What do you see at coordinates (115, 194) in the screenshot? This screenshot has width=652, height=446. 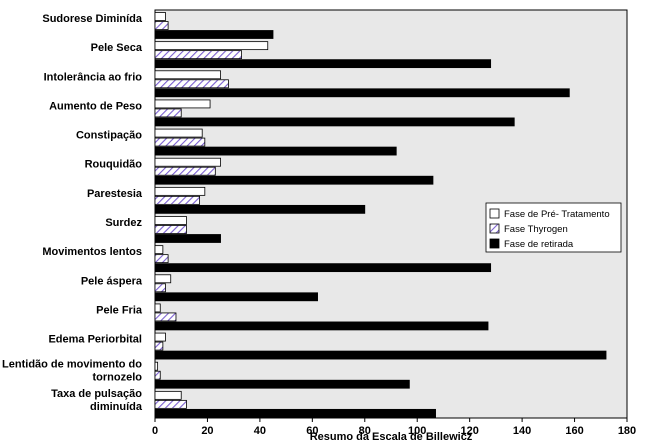 I see `category-label-6: Parestesia` at bounding box center [115, 194].